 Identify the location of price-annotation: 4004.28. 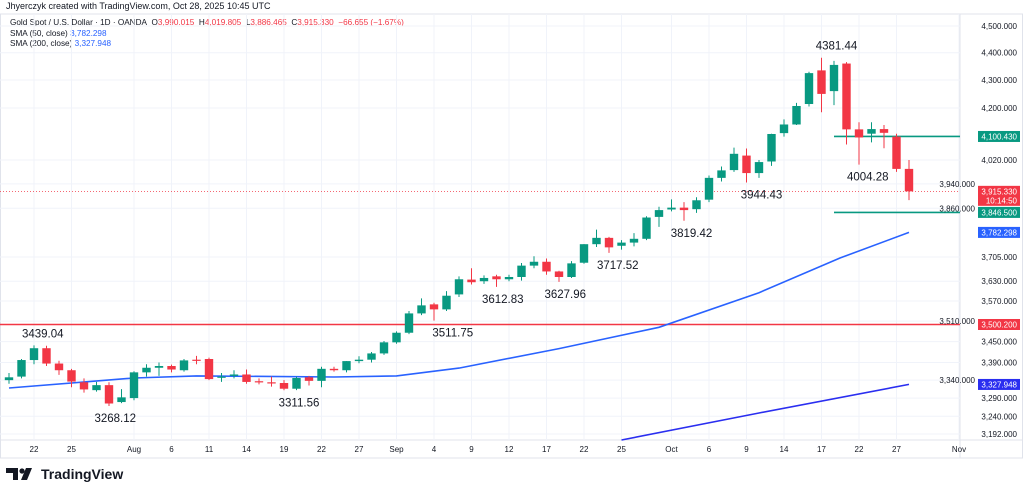
(868, 178).